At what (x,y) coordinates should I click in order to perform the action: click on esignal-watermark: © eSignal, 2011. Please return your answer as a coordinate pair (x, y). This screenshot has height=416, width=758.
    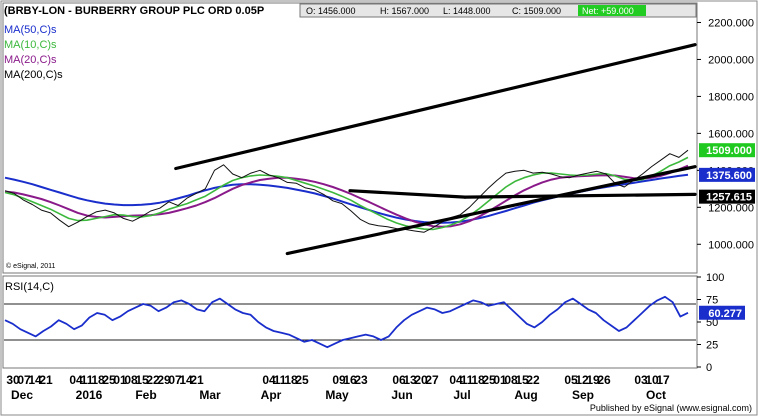
    Looking at the image, I should click on (31, 266).